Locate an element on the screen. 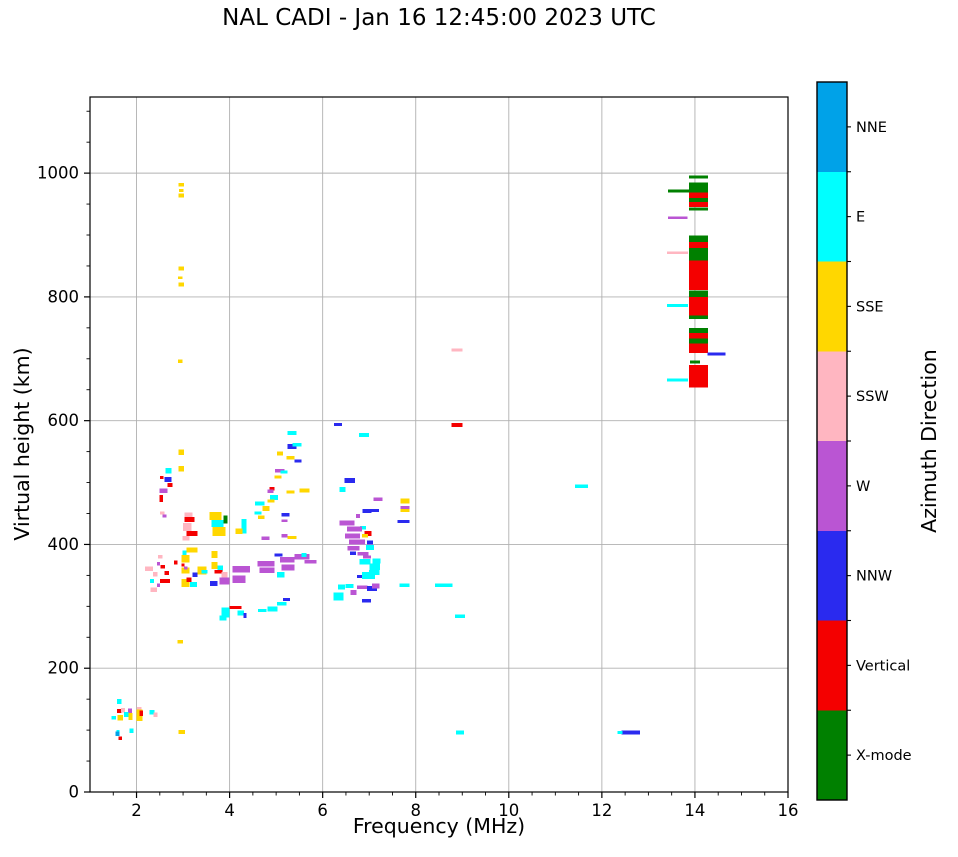  x-tick-label: 10 is located at coordinates (508, 810).